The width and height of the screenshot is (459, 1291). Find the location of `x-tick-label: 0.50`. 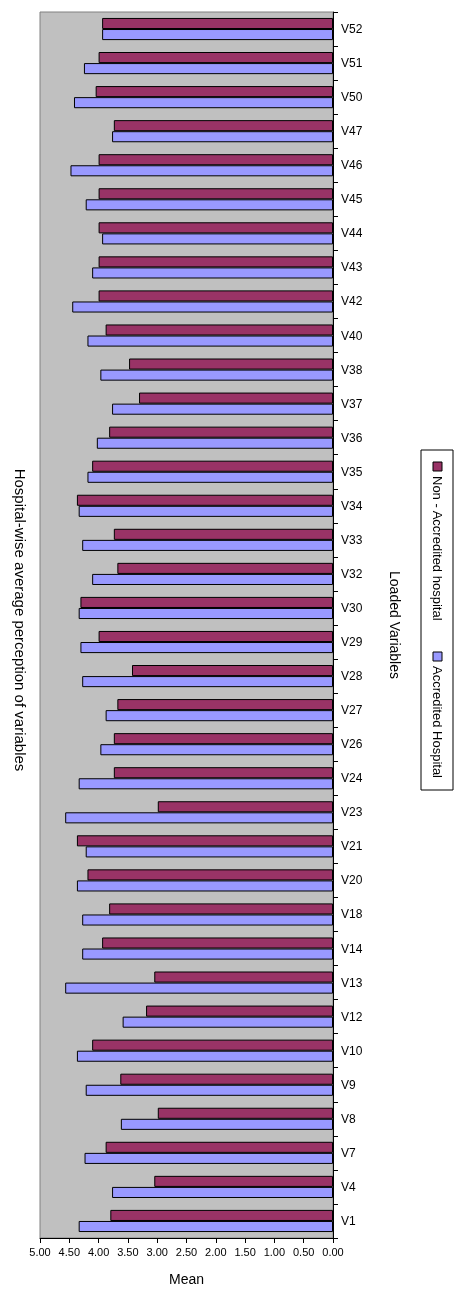

x-tick-label: 0.50 is located at coordinates (303, 1251).